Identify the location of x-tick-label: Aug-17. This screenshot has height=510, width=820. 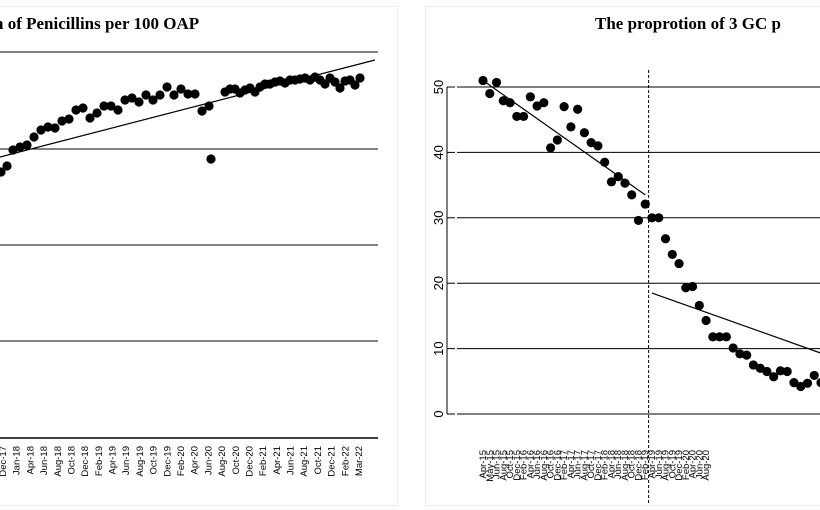
(584, 465).